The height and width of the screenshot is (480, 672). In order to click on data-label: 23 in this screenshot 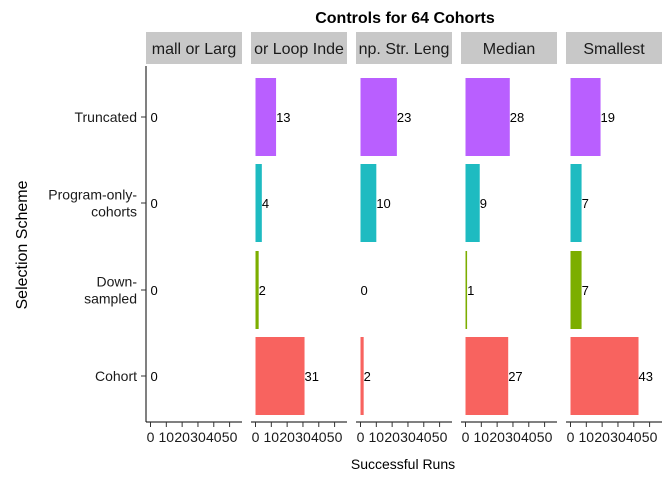, I will do `click(404, 117)`.